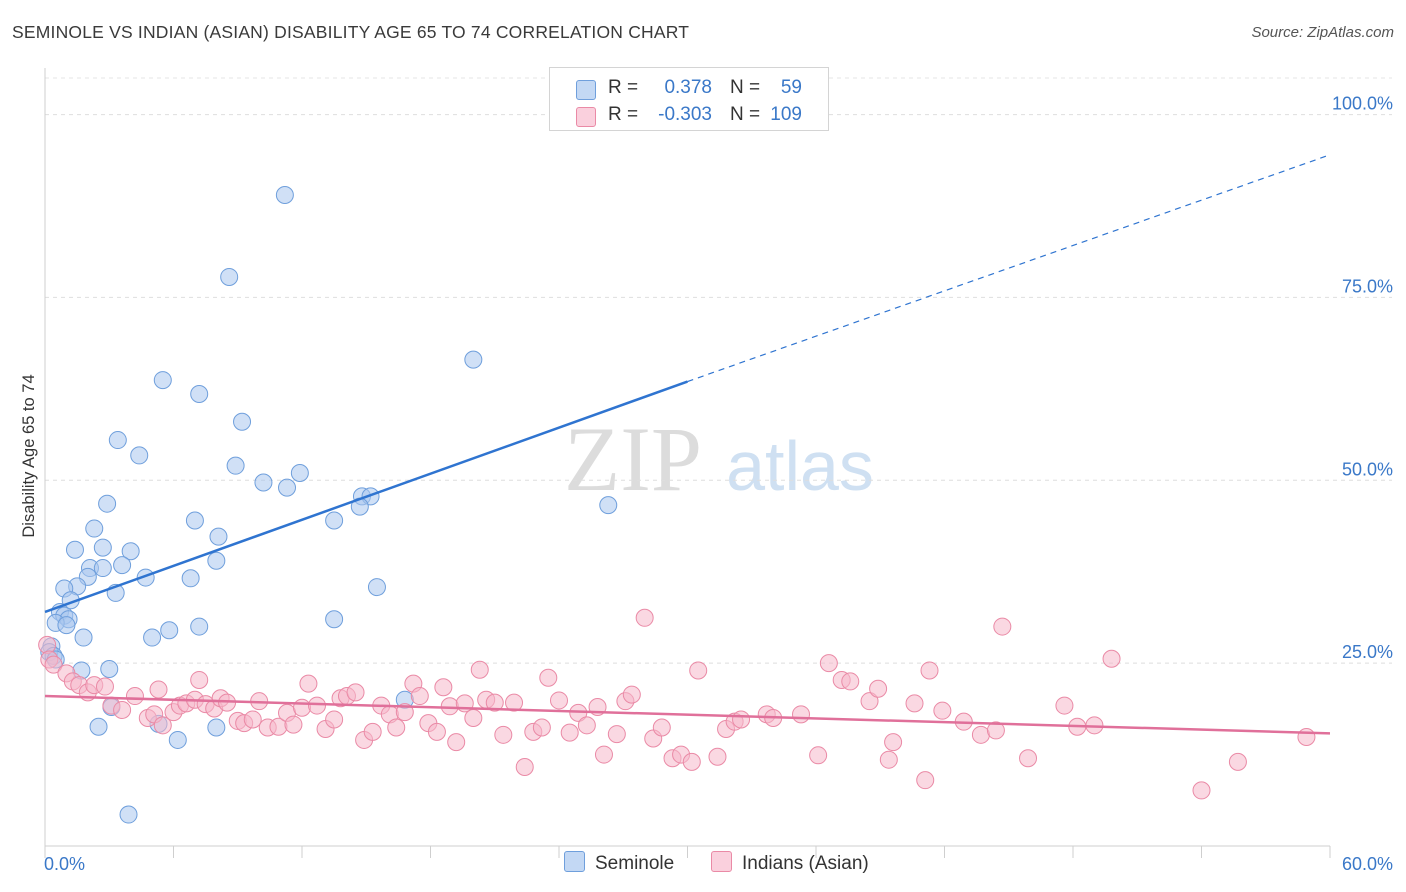 The width and height of the screenshot is (1406, 892). I want to click on y-tick-label: 75.0%, so click(1367, 286).